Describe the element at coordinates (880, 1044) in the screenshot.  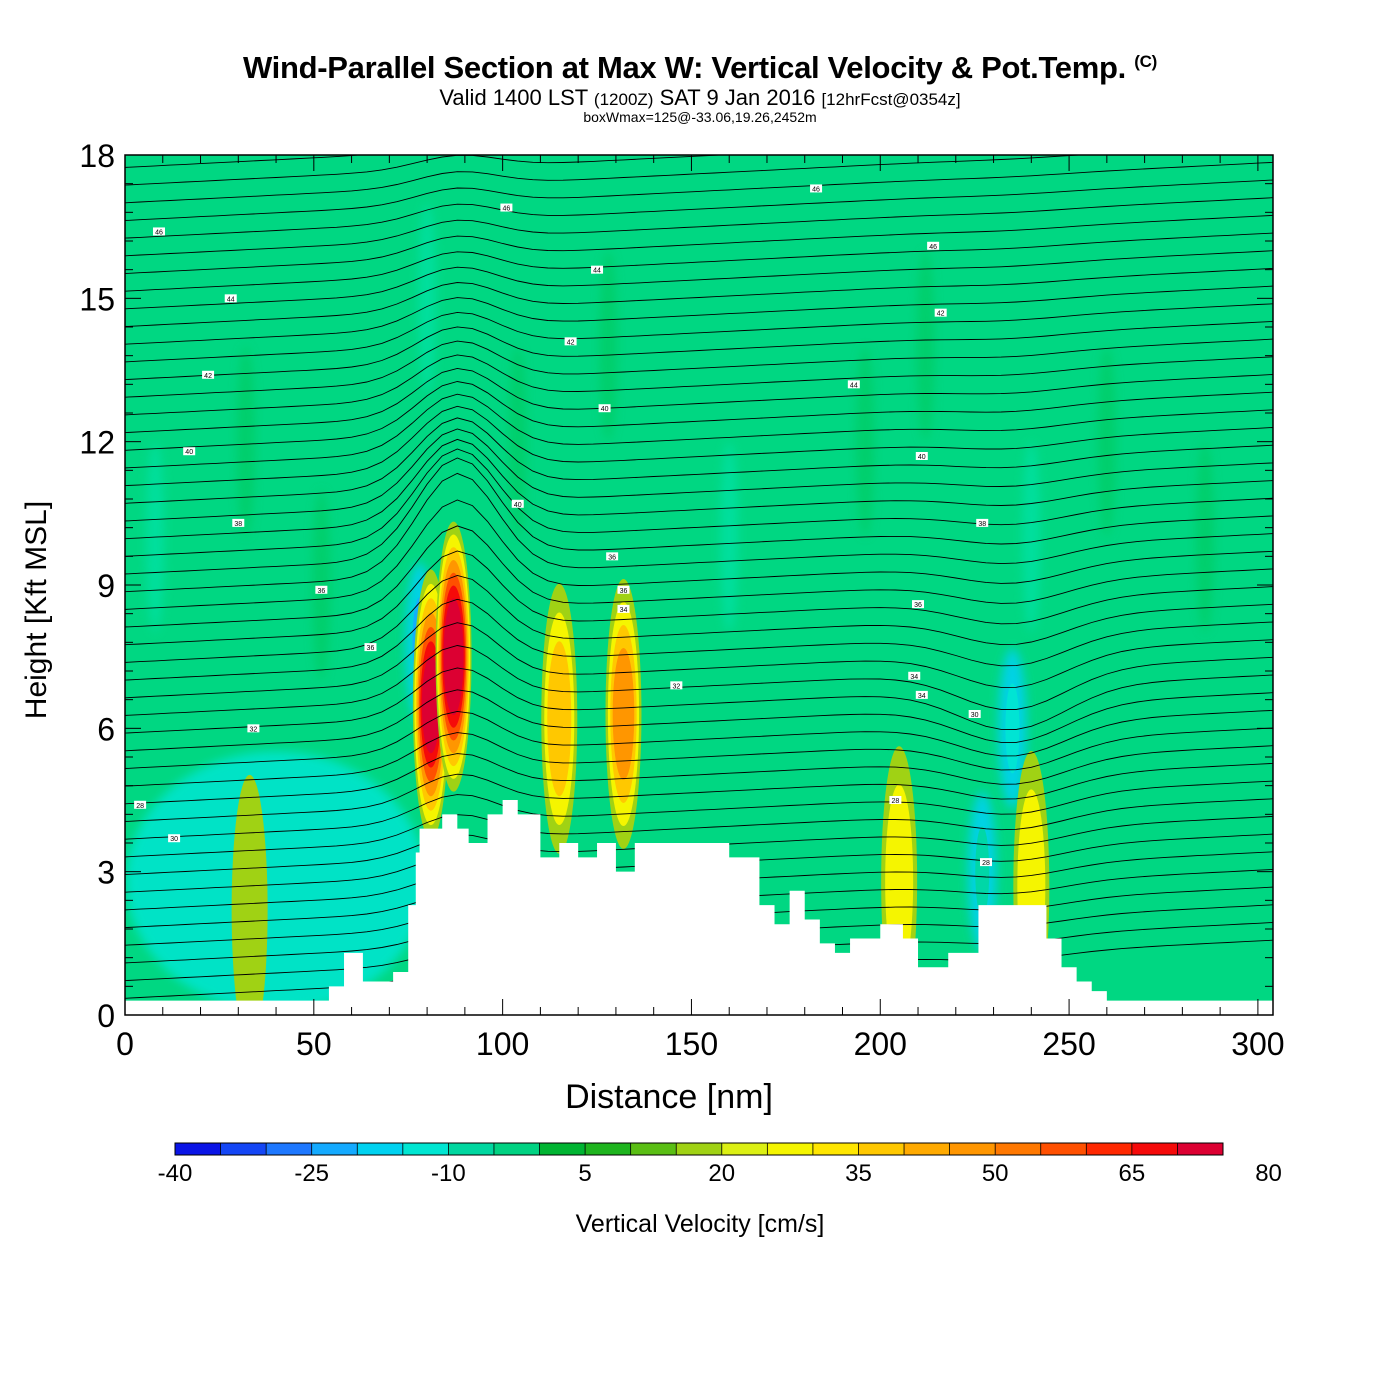
I see `x-tick-label: 200` at that location.